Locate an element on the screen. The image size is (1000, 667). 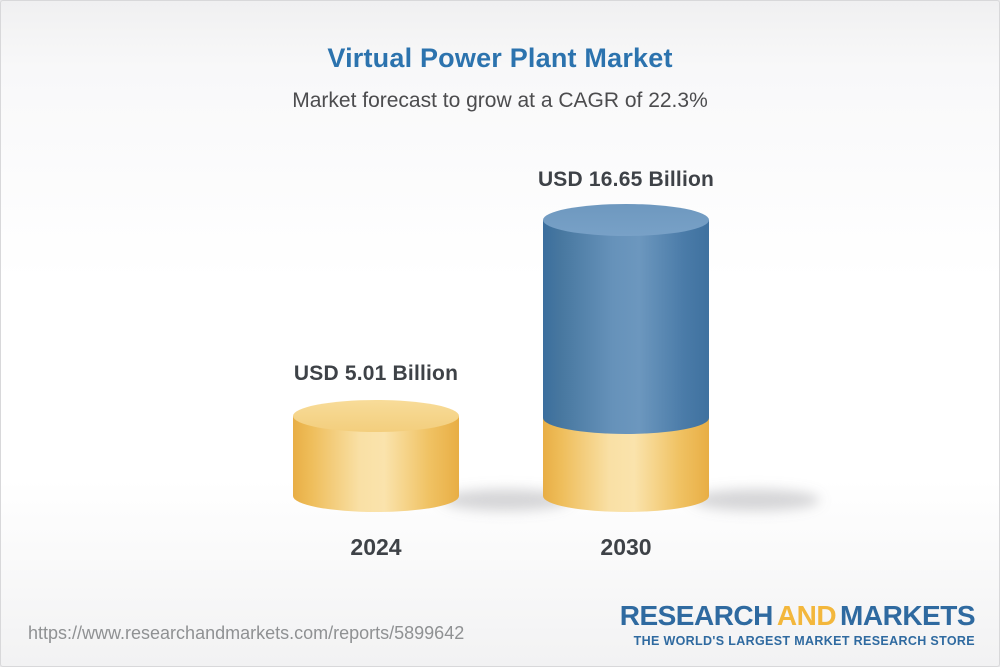
logo-wordmark: RESEARCH AND MARKETS is located at coordinates (797, 615).